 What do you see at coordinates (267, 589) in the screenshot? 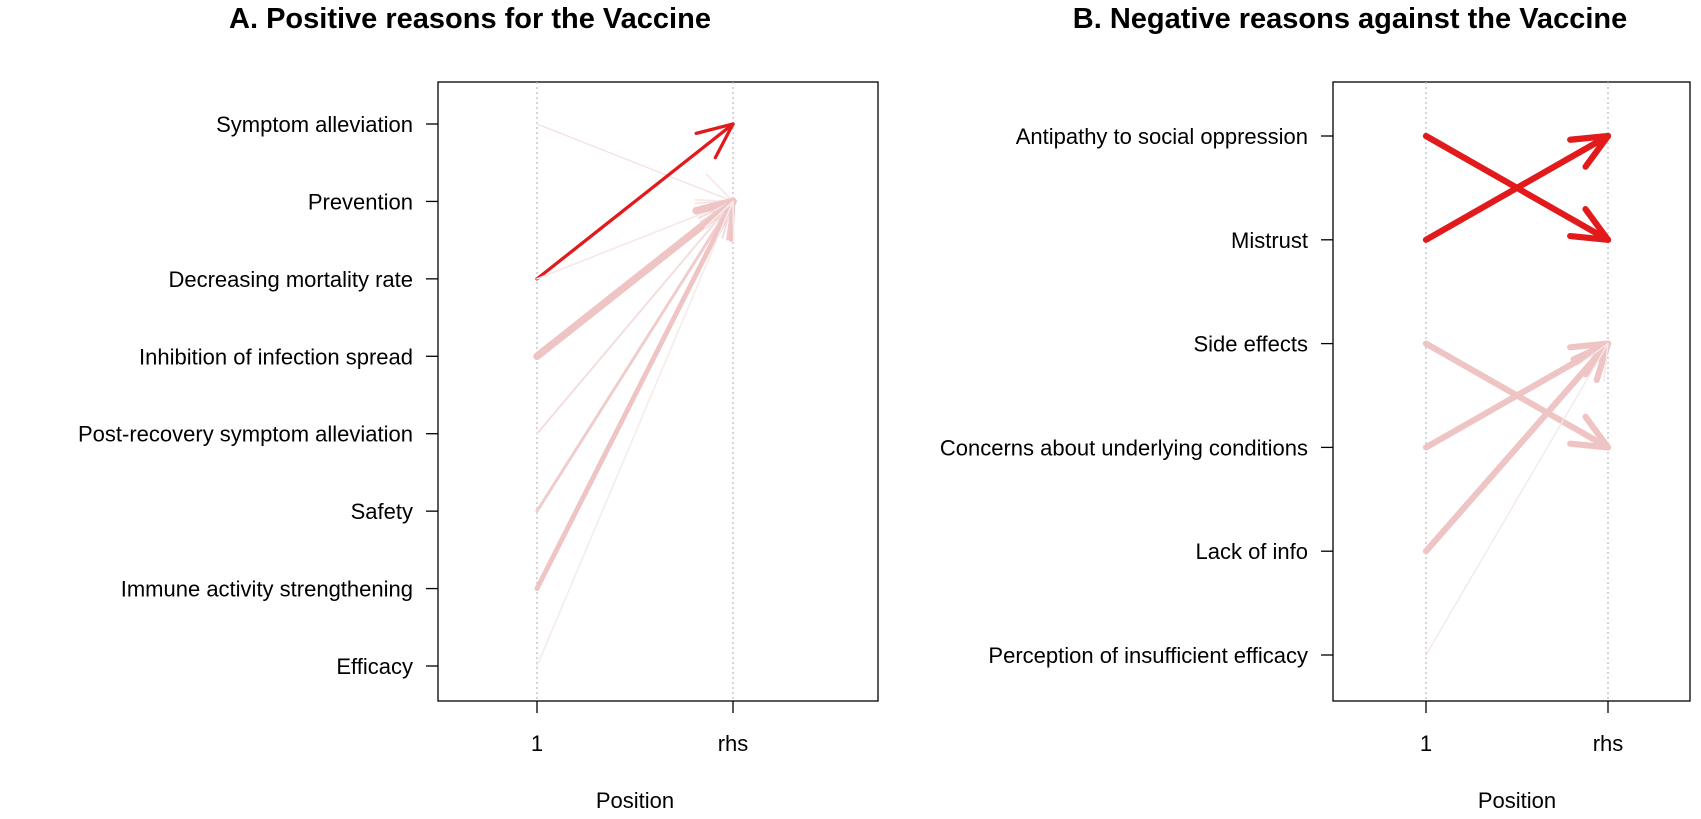
I see `chart-a-category-label: Immune activity strengthening` at bounding box center [267, 589].